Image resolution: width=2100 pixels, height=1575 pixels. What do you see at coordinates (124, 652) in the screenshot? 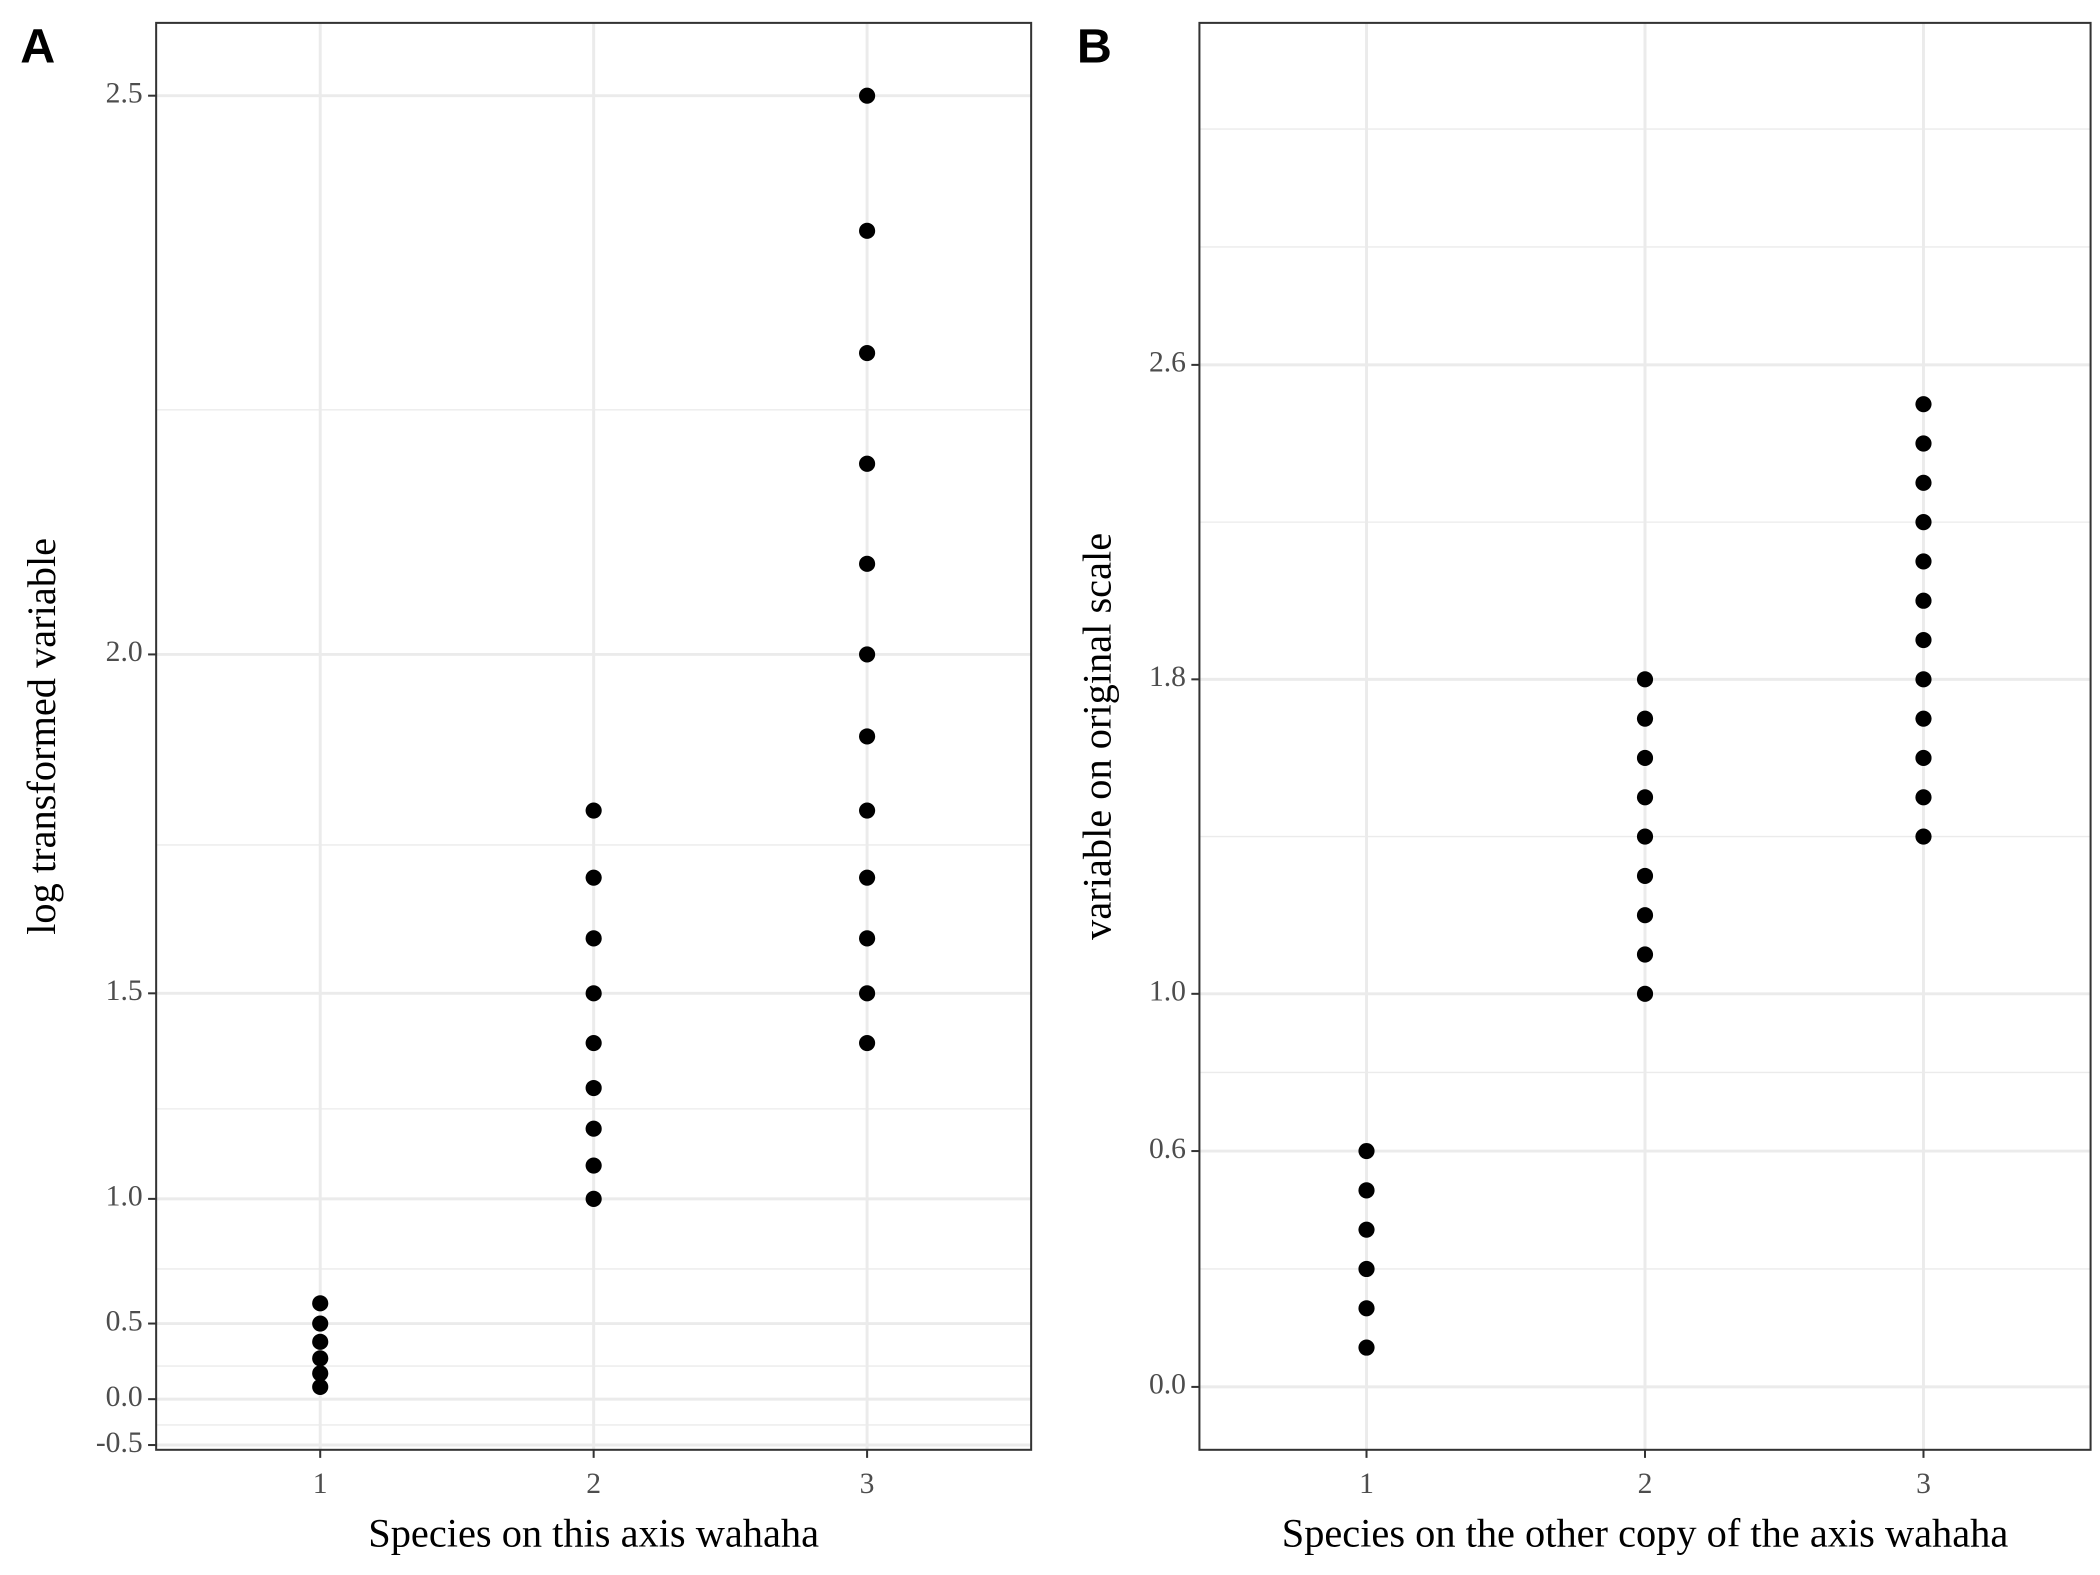
I see `y-tick-label: 2.0` at bounding box center [124, 652].